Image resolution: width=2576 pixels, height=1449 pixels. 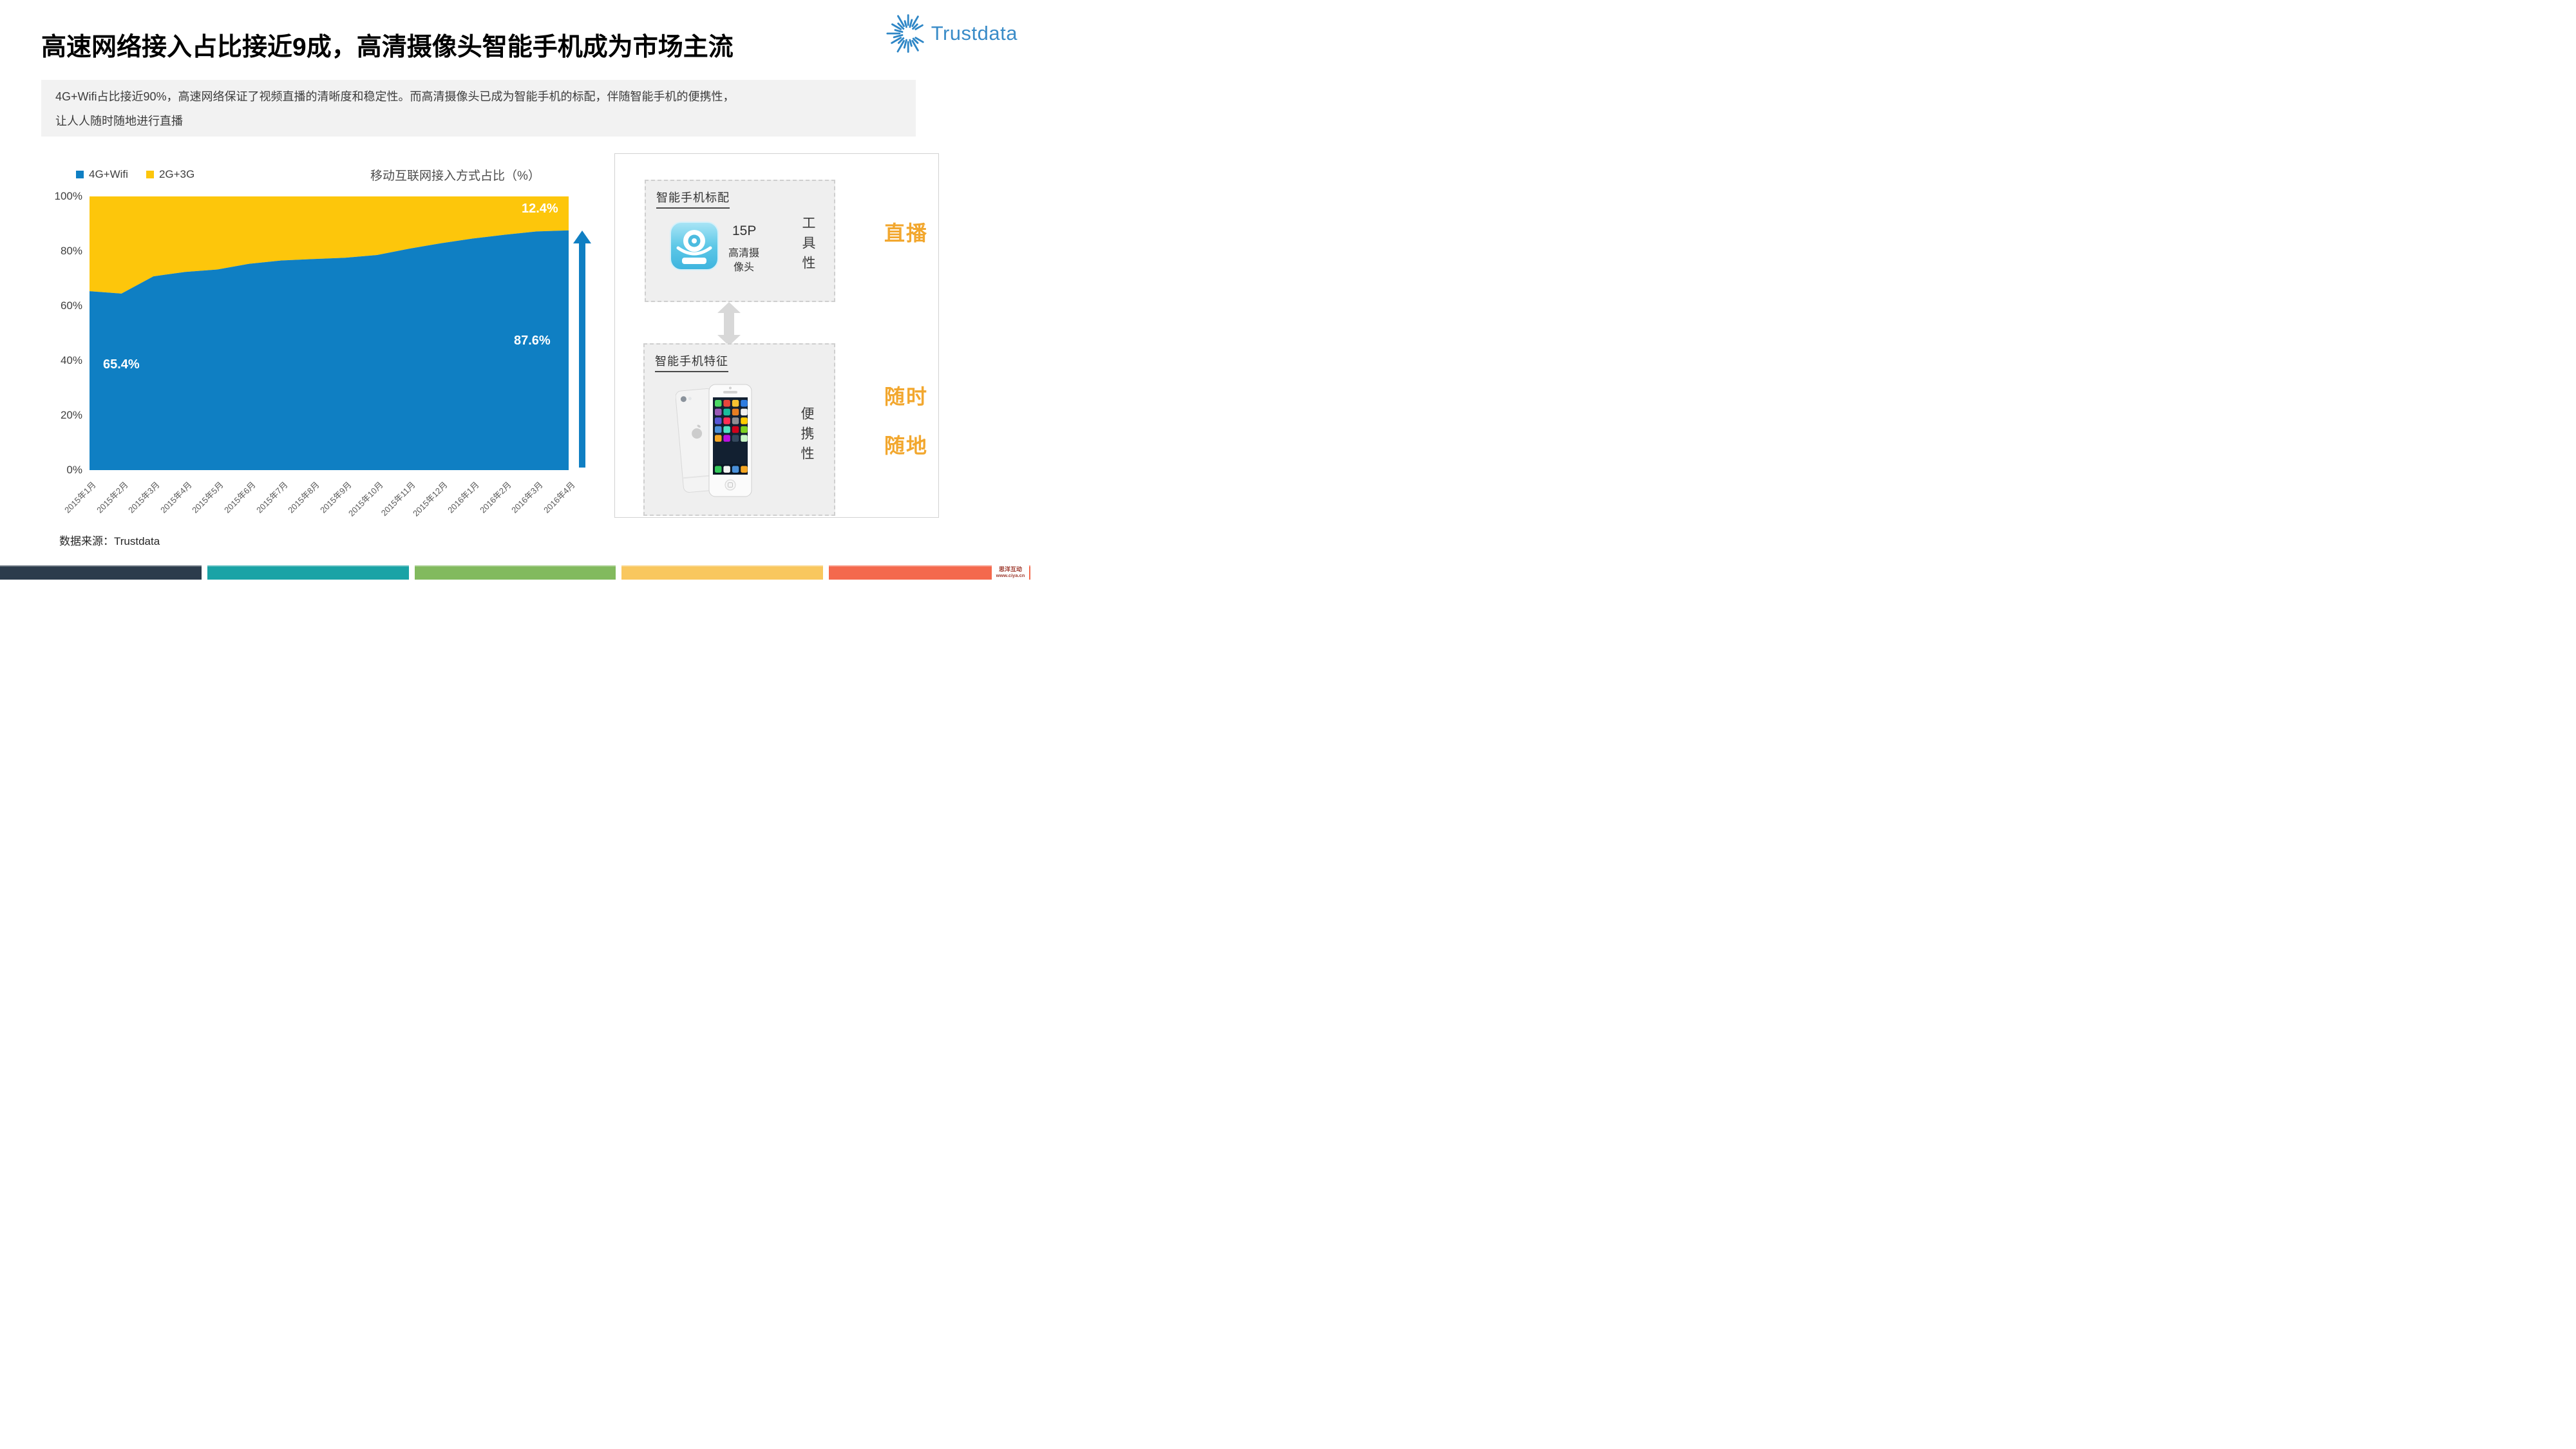 I want to click on y-axis-label: 20%, so click(x=71, y=415).